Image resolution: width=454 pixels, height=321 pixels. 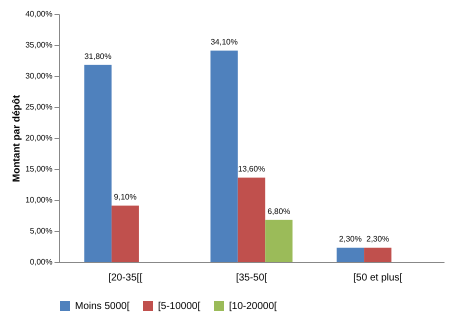 What do you see at coordinates (41, 262) in the screenshot?
I see `y-tick-label: 0,00%` at bounding box center [41, 262].